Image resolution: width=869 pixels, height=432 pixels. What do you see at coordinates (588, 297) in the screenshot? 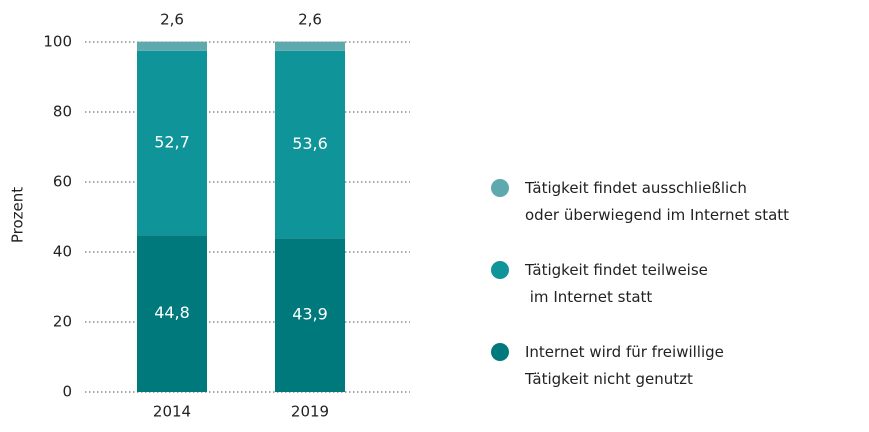
I see `legend-line: im Internet statt` at bounding box center [588, 297].